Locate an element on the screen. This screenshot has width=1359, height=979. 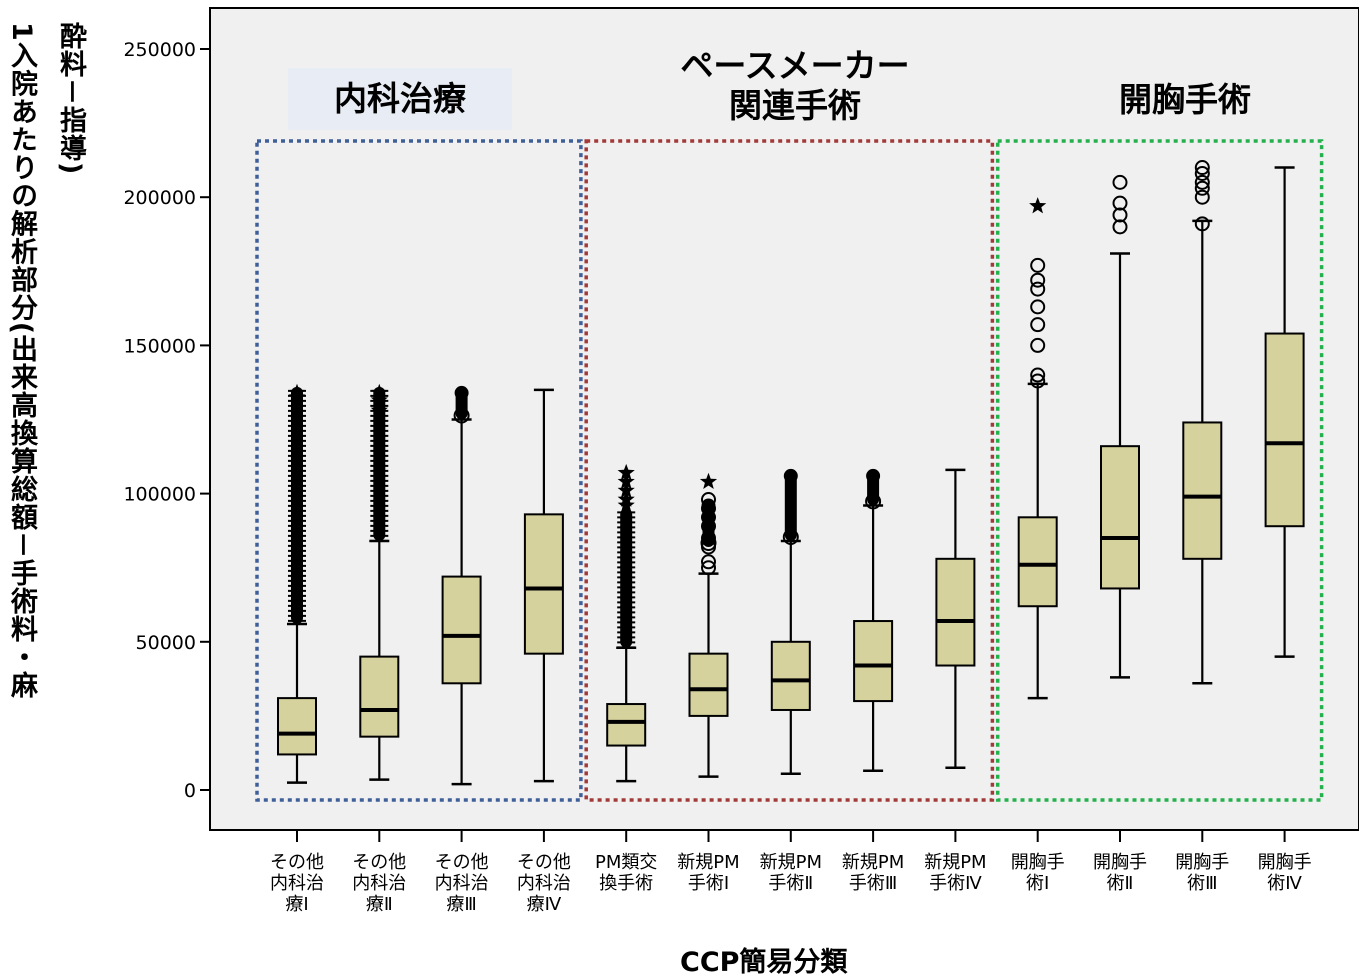
x-tick-label: 手術Ⅰ is located at coordinates (708, 883).